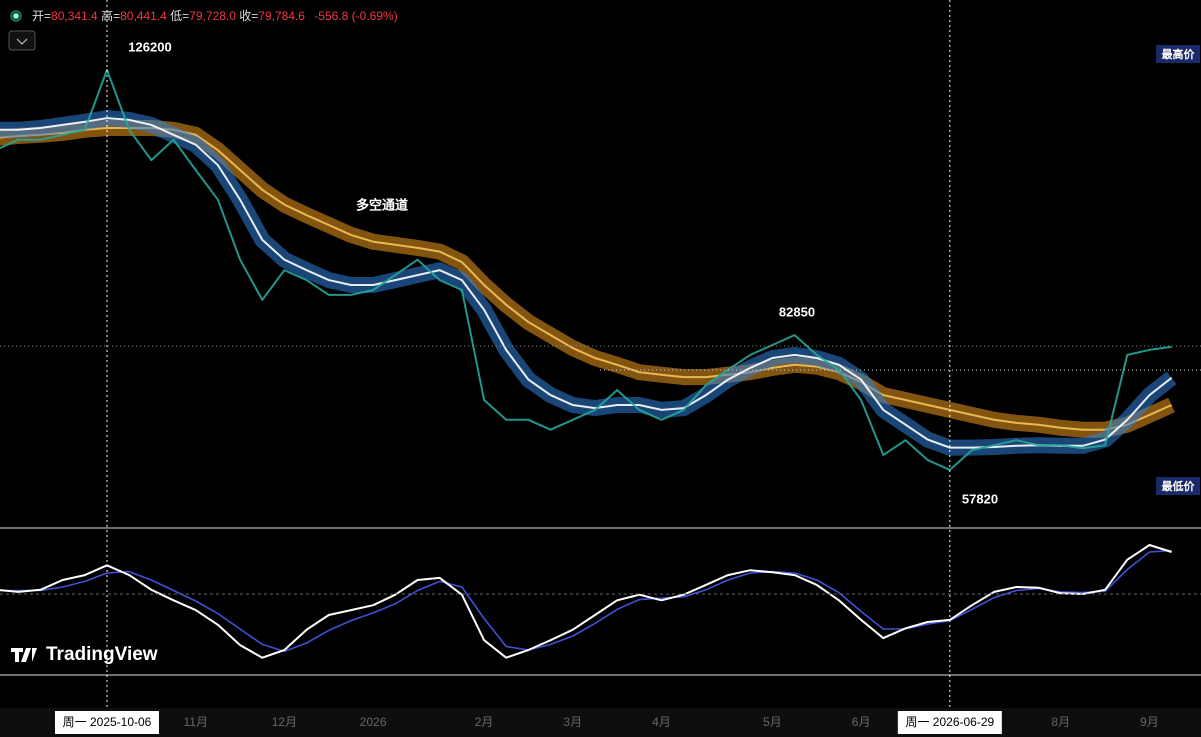  Describe the element at coordinates (484, 722) in the screenshot. I see `x-tick-label: 2月` at that location.